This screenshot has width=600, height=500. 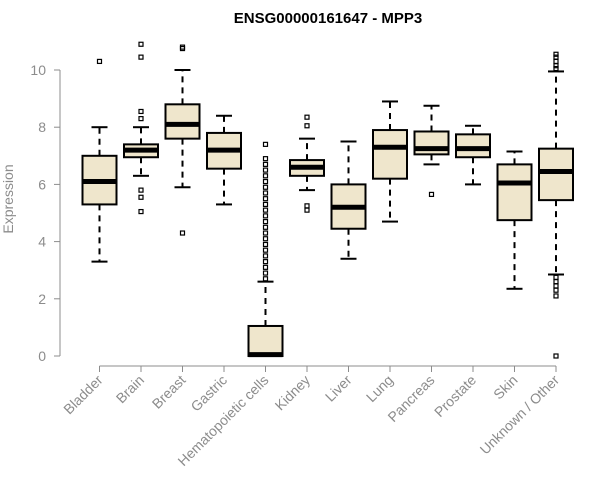 What do you see at coordinates (455, 396) in the screenshot?
I see `category-label: Prostate` at bounding box center [455, 396].